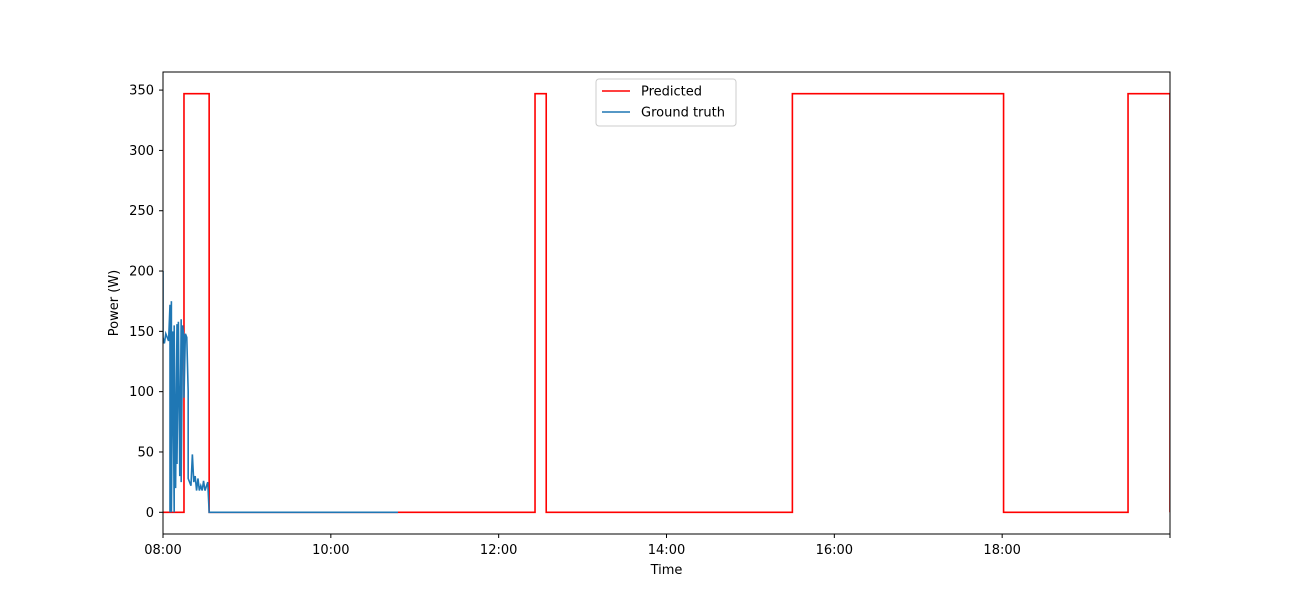 The image size is (1300, 600). I want to click on legend-label: Ground truth, so click(683, 113).